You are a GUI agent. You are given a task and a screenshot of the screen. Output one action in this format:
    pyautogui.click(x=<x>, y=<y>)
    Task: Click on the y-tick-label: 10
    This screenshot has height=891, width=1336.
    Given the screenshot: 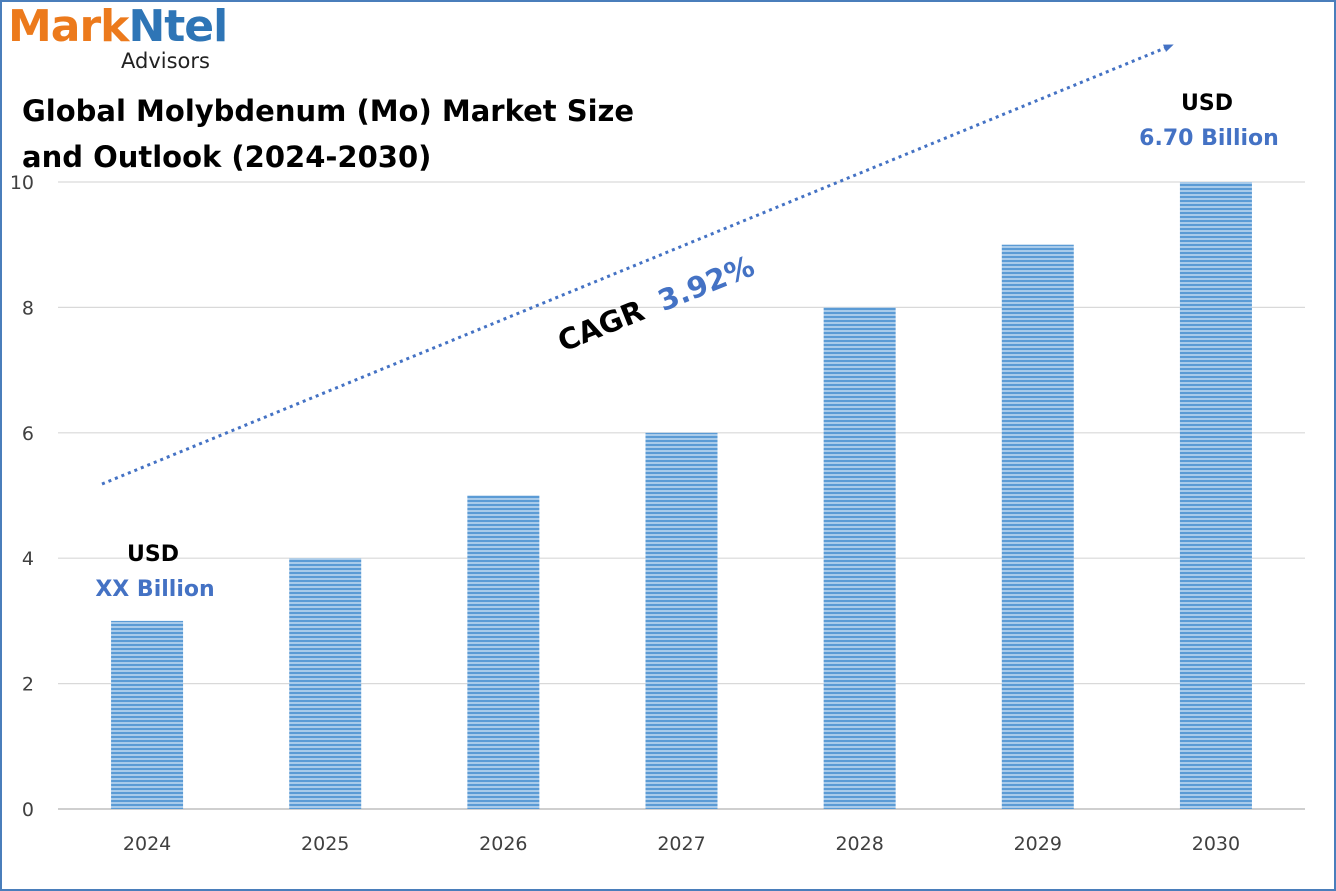 What is the action you would take?
    pyautogui.click(x=22, y=183)
    